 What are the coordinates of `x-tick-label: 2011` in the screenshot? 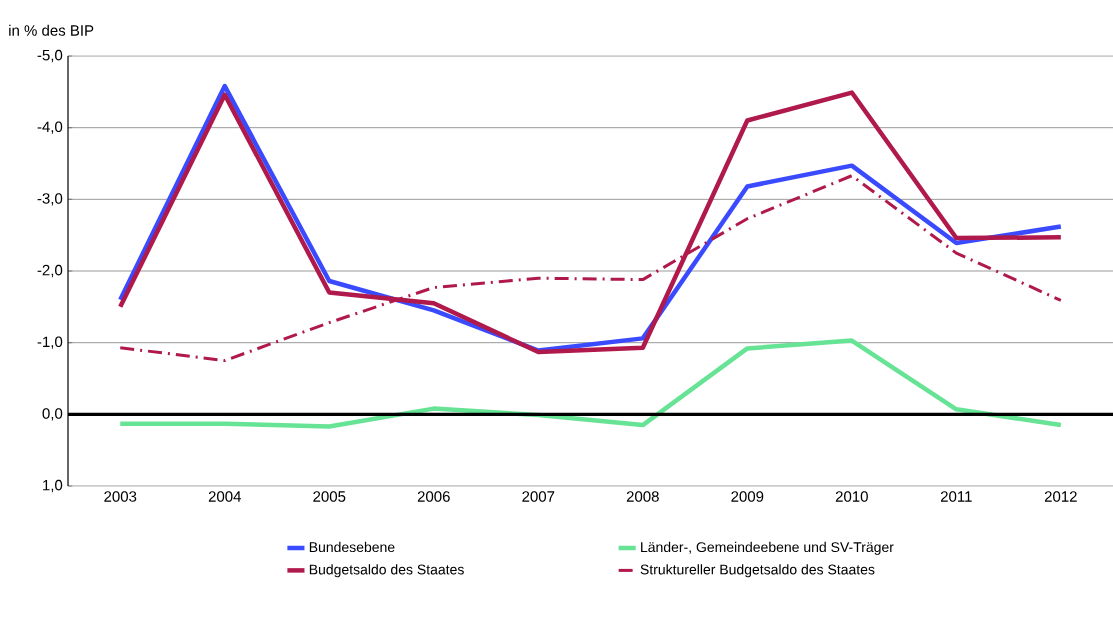 It's located at (956, 496).